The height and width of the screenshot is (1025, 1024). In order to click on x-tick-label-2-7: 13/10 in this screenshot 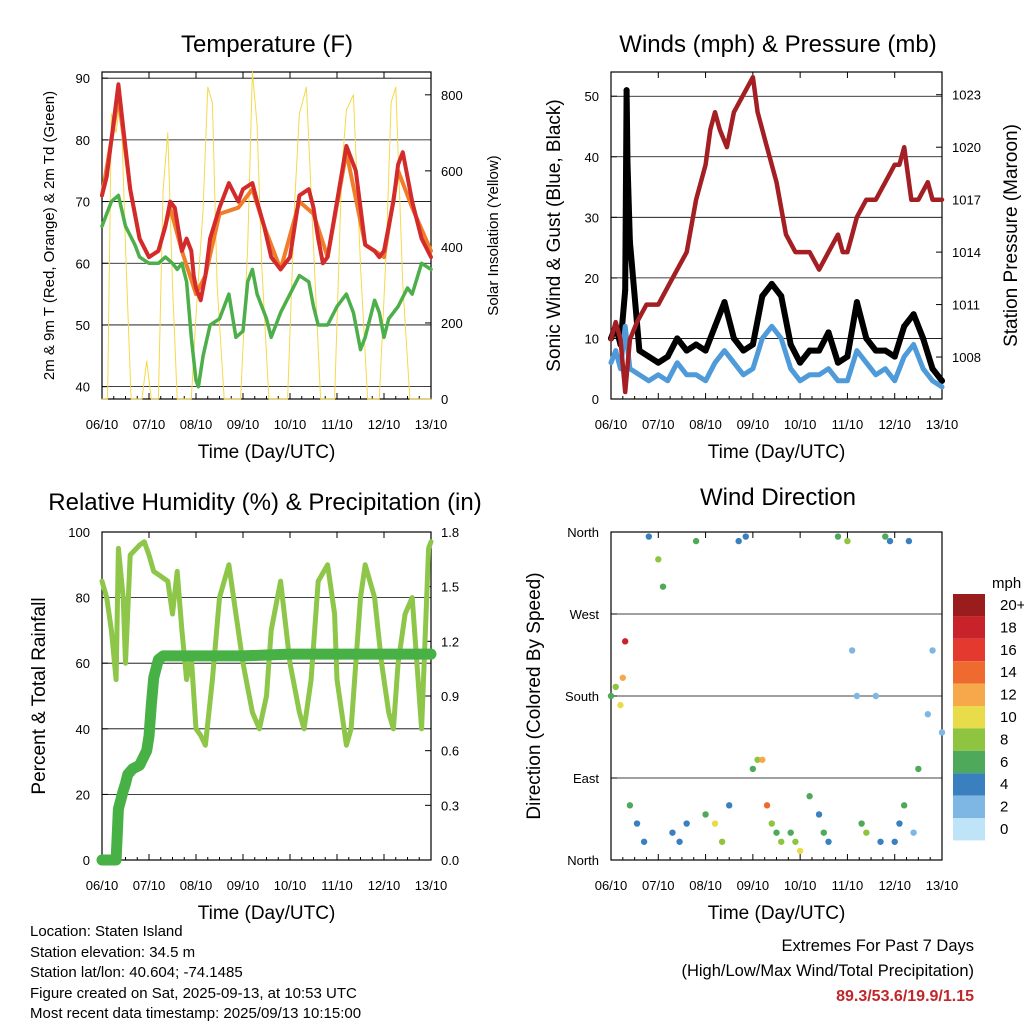, I will do `click(431, 885)`.